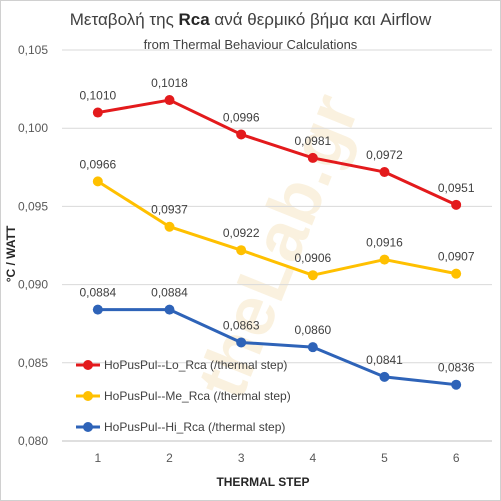 Image resolution: width=501 pixels, height=501 pixels. What do you see at coordinates (97, 96) in the screenshot?
I see `data-label: 0,1010` at bounding box center [97, 96].